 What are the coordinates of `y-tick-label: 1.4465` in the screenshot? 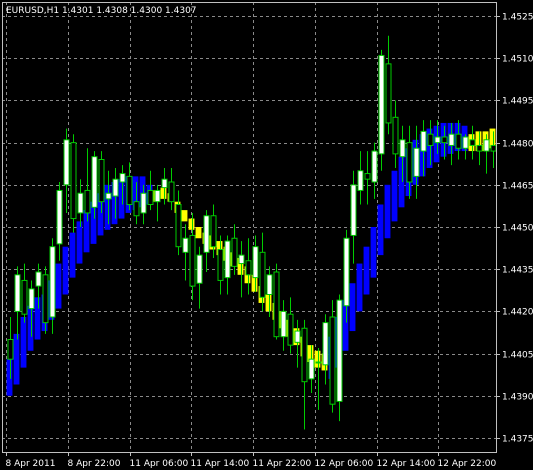 It's located at (517, 187).